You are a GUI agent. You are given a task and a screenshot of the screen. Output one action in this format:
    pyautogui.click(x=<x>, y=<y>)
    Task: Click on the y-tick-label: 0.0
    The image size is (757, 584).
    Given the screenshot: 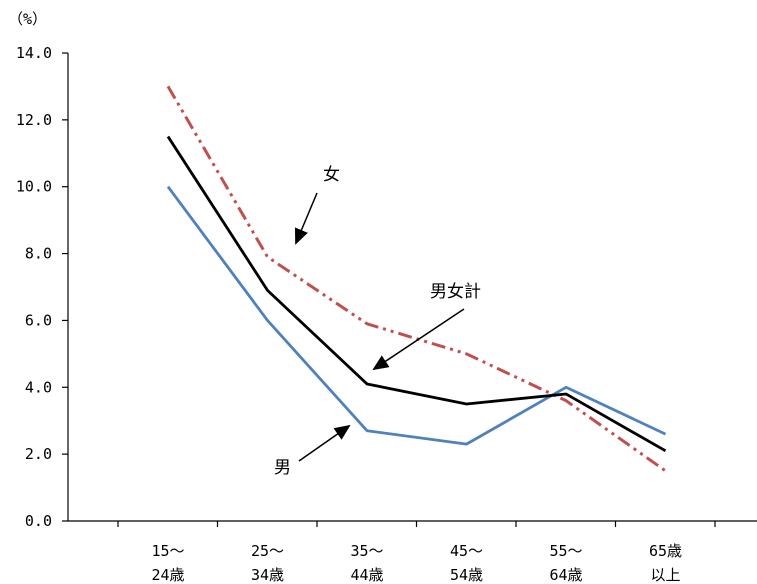 What is the action you would take?
    pyautogui.click(x=38, y=521)
    